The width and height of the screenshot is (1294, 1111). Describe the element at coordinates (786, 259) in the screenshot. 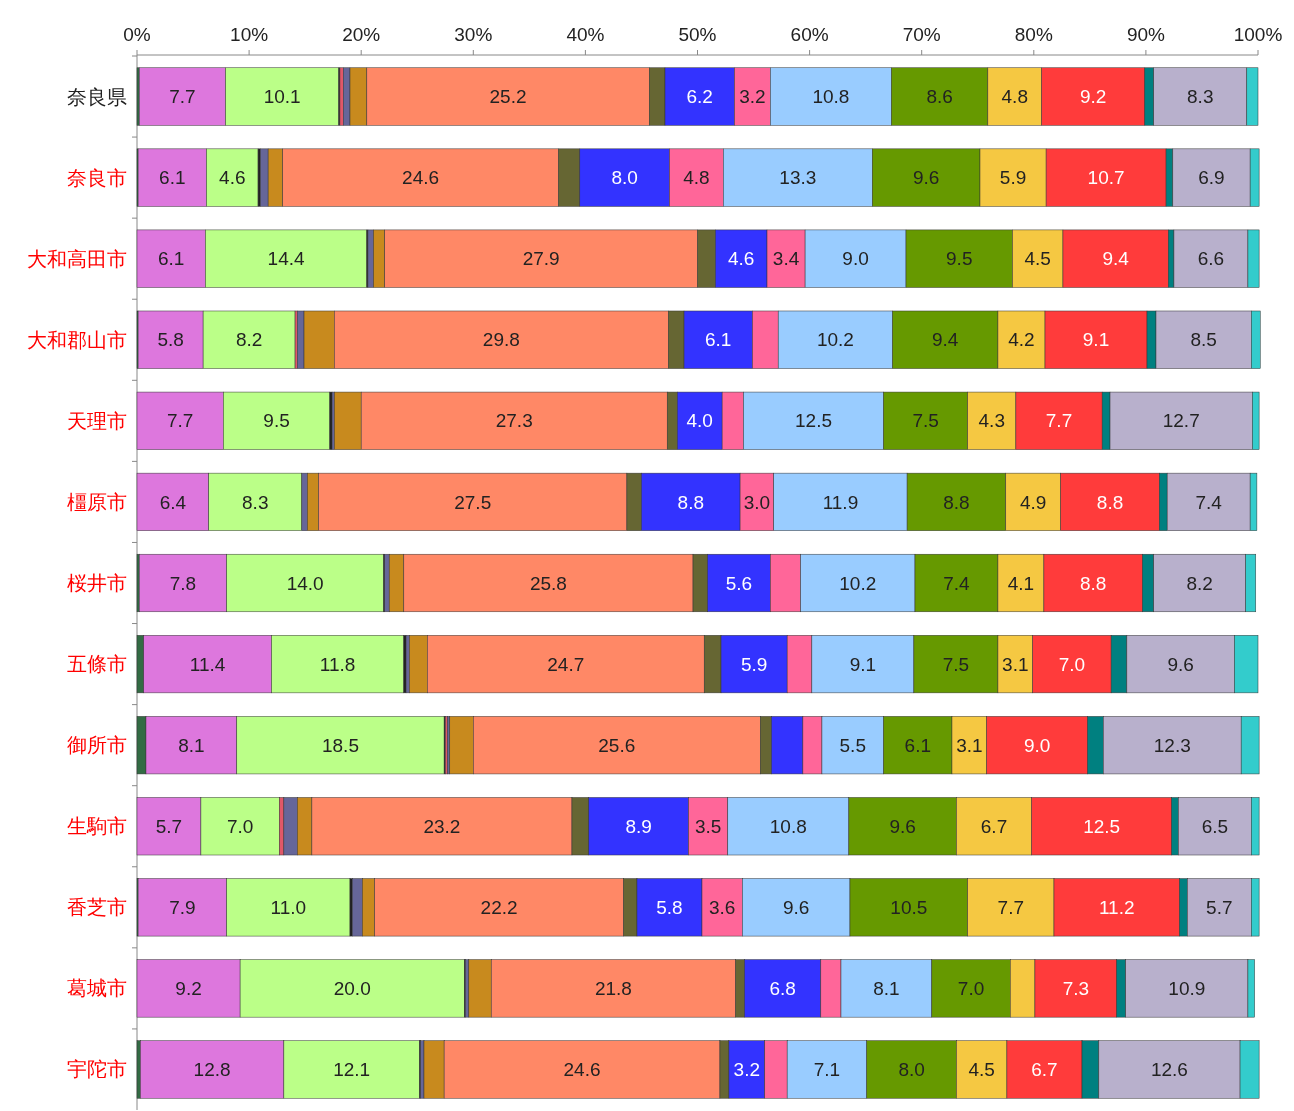

I see `data-label: 3.4` at that location.